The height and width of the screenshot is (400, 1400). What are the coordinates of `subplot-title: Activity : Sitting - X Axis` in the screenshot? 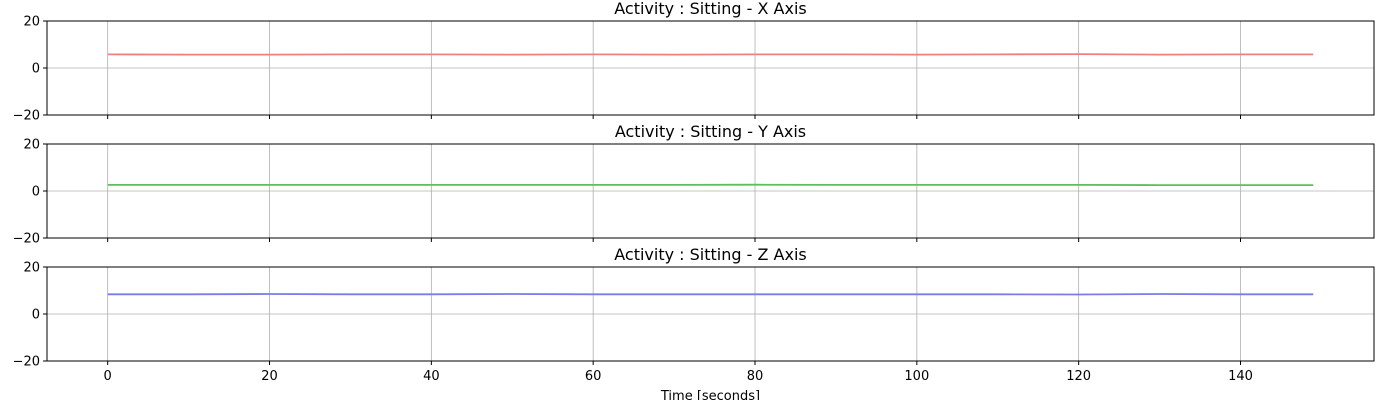 It's located at (710, 9).